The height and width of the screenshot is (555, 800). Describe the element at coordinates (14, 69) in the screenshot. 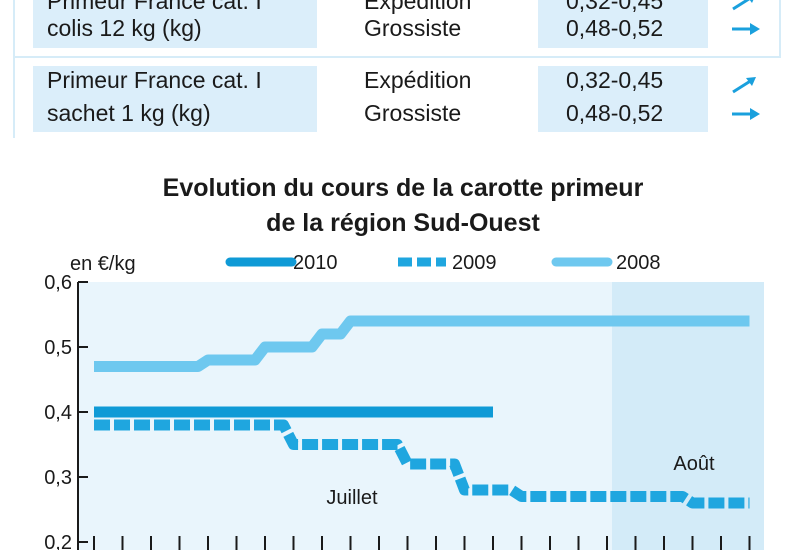

I see `table-frame-left` at that location.